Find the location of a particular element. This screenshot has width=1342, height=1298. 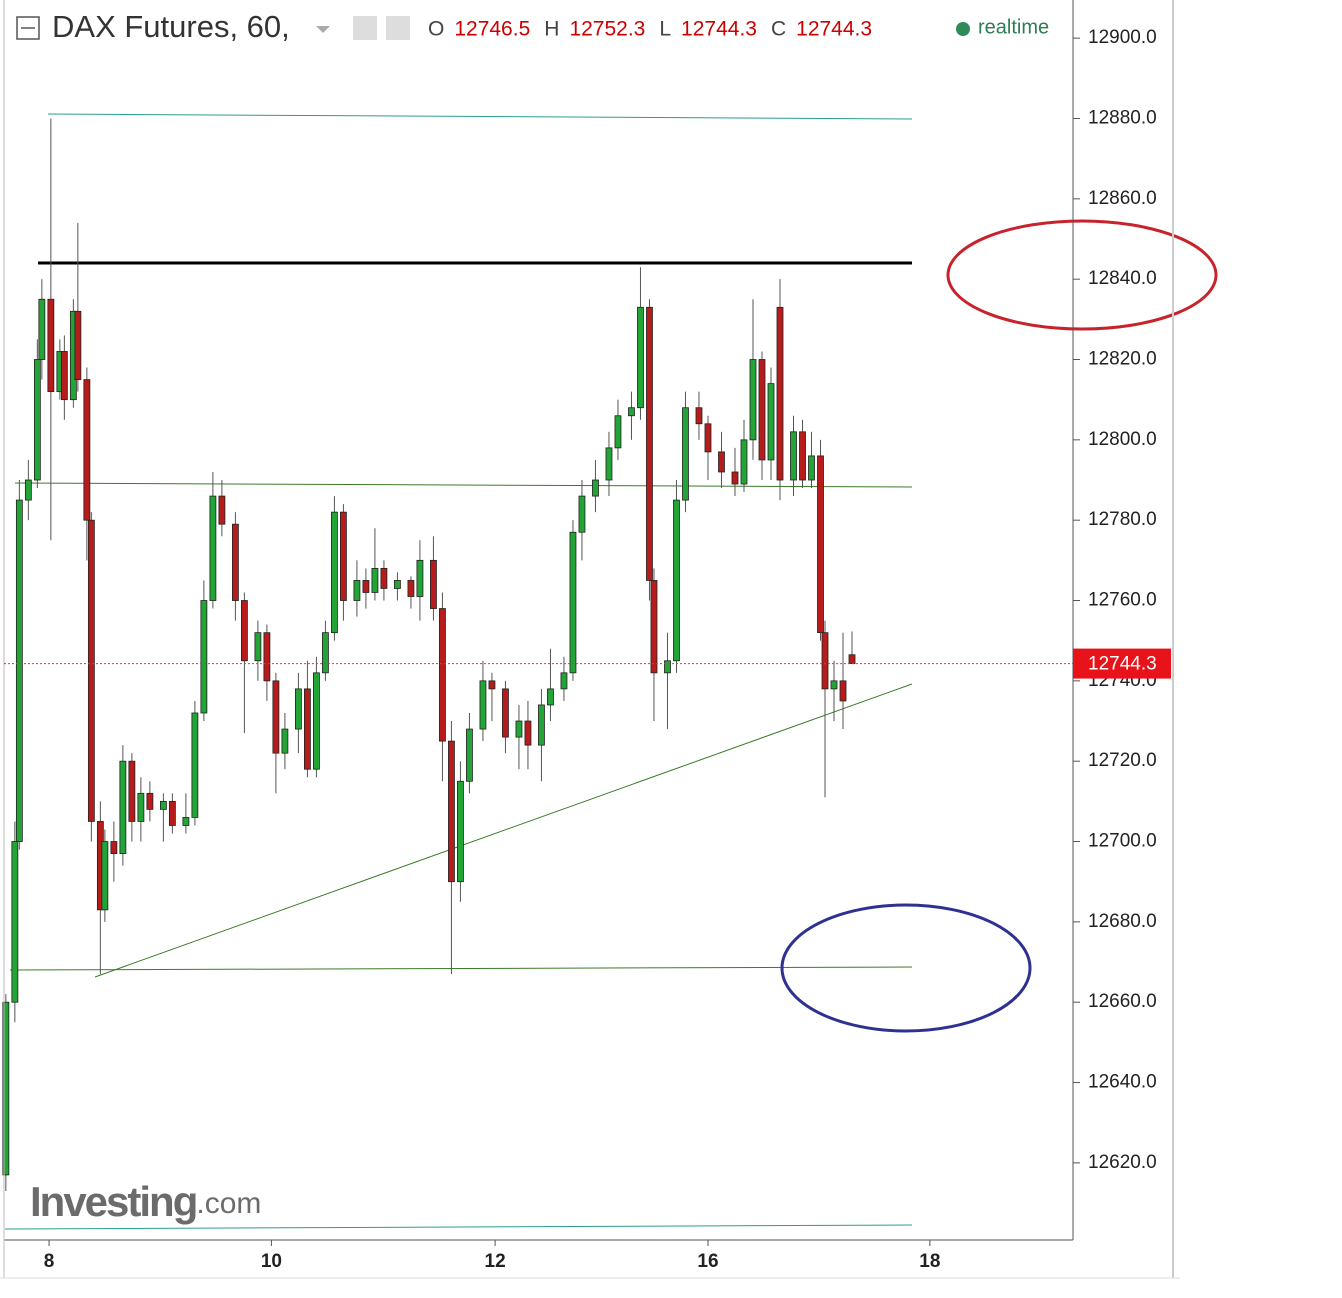

ohlc-key: O is located at coordinates (436, 29).